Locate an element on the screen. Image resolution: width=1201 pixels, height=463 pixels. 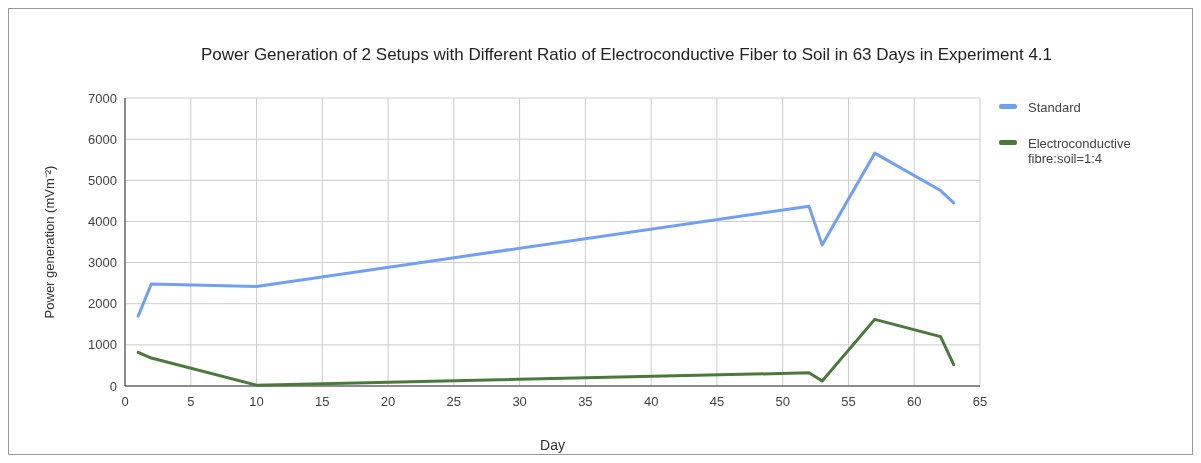
legend-label: Electroconductive fibre:soil=1:4 is located at coordinates (1079, 151).